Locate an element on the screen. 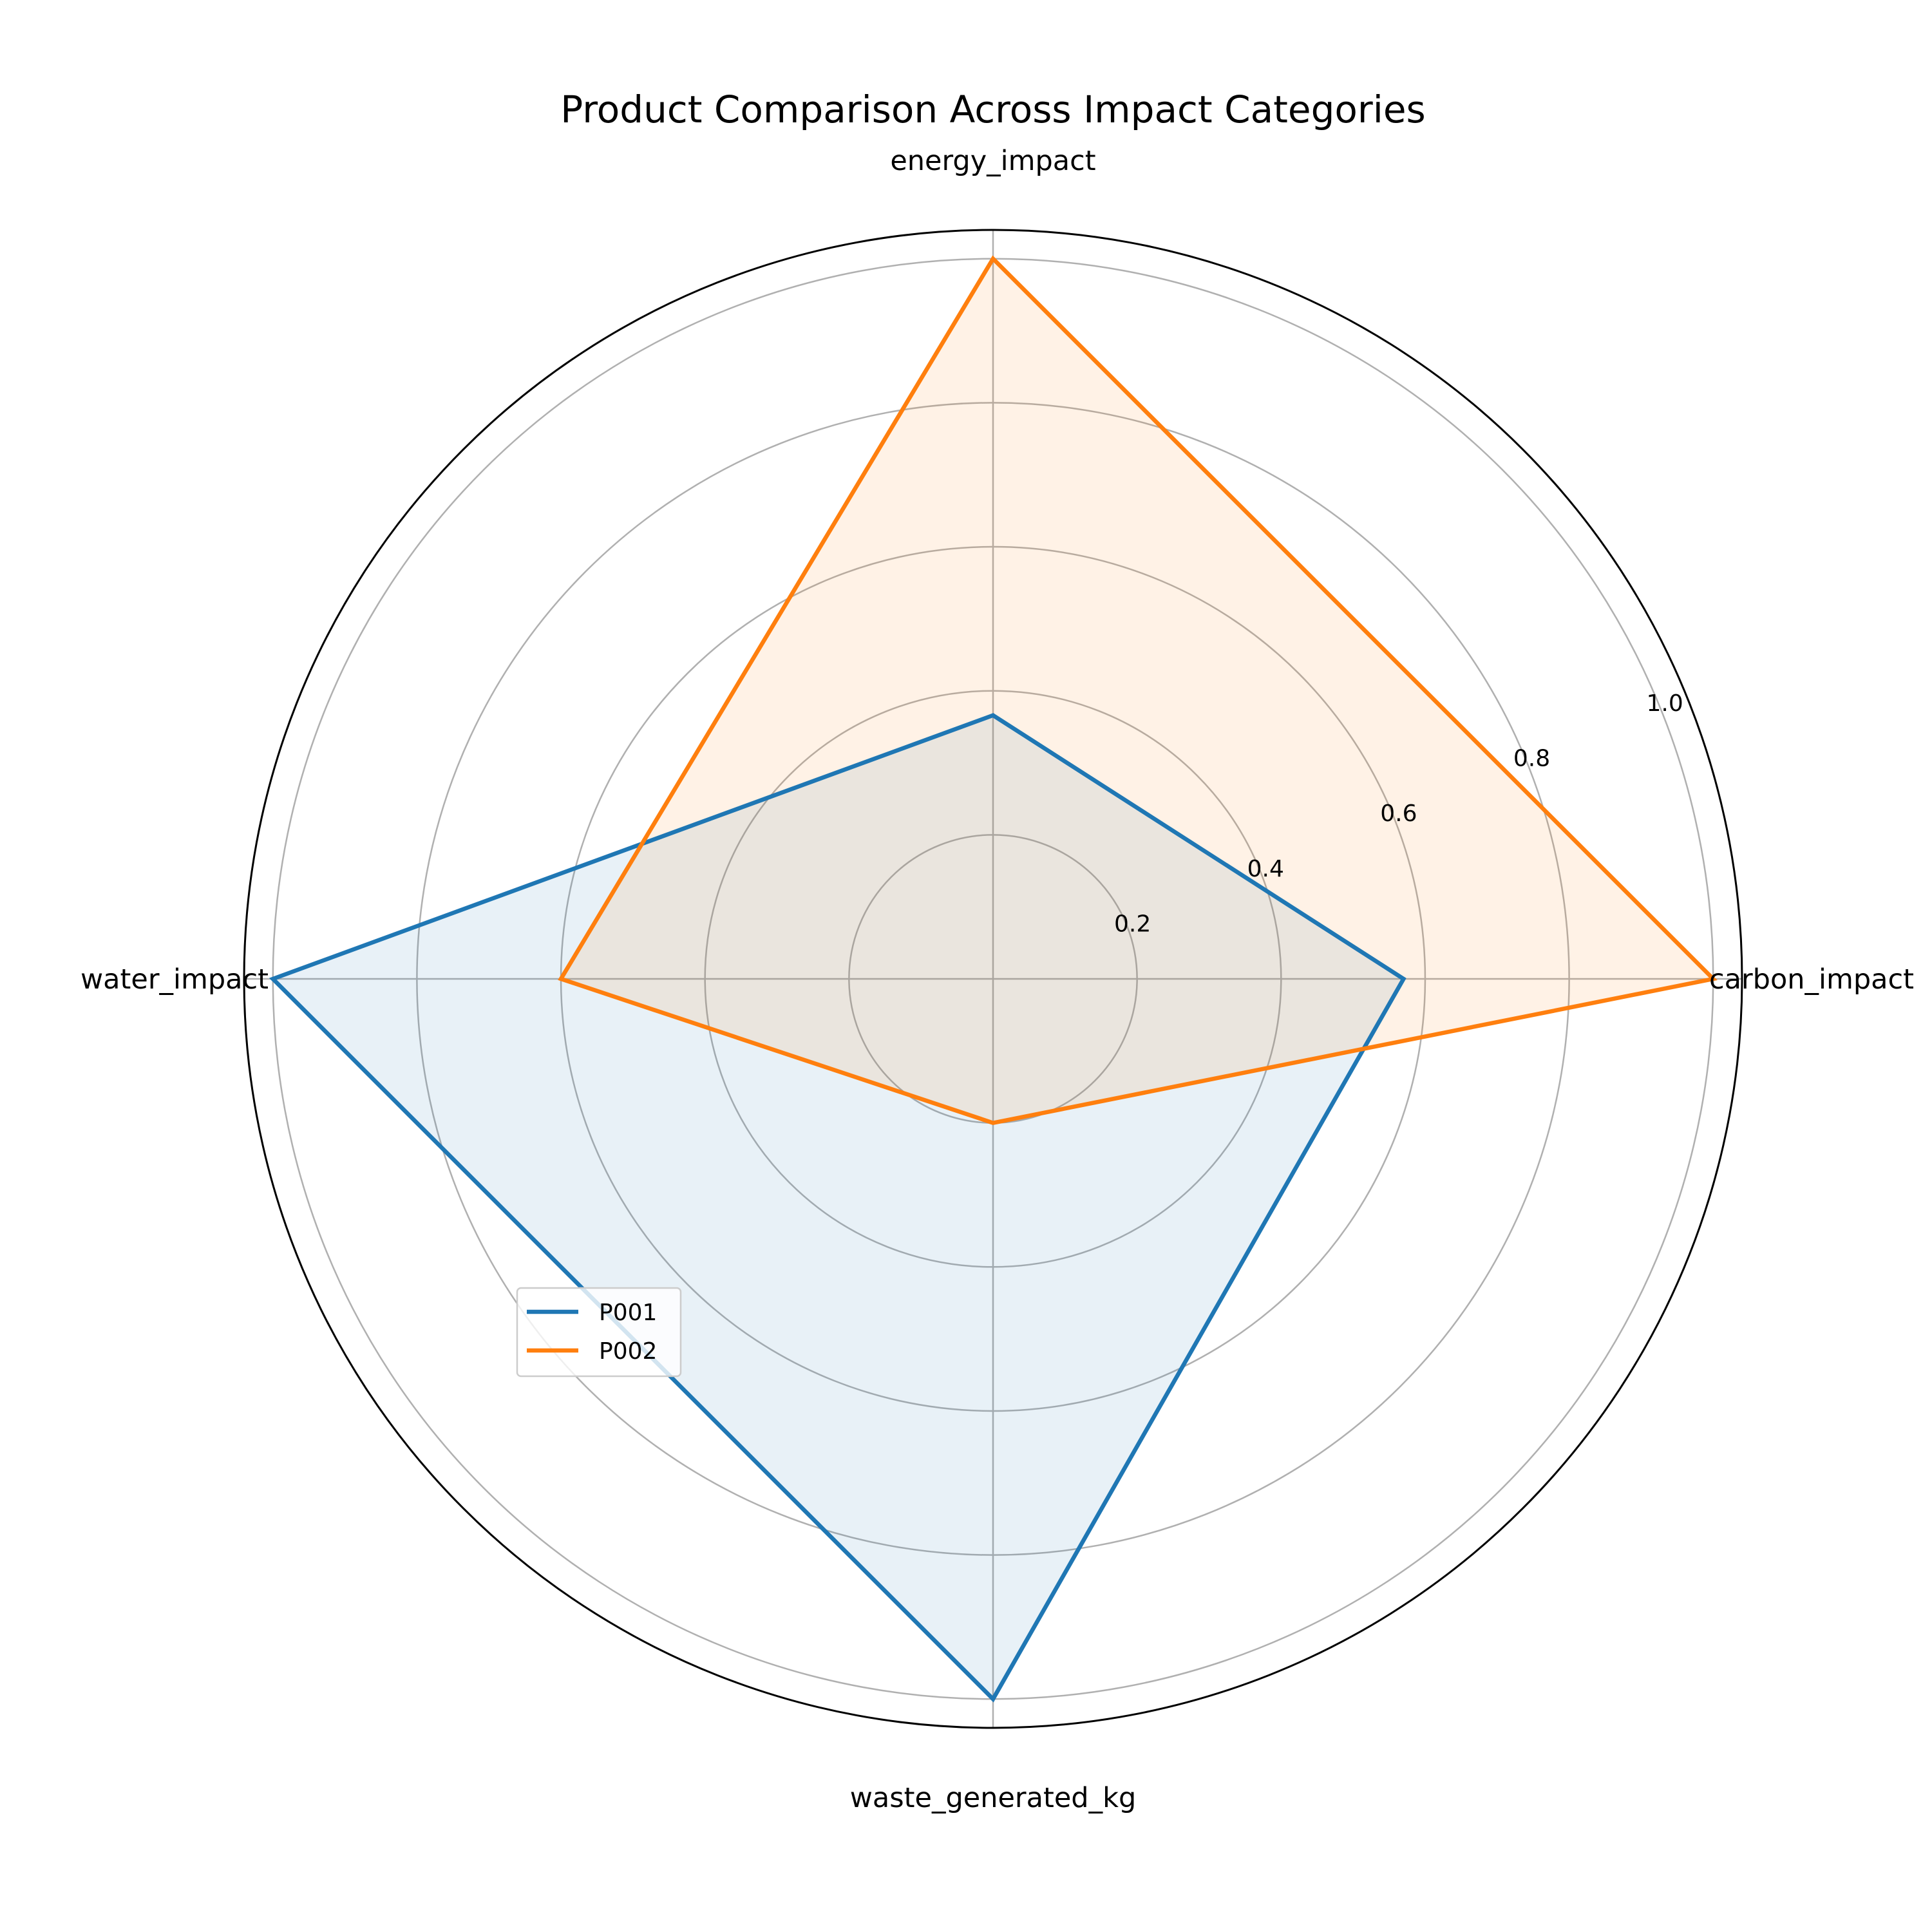 The image size is (1932, 1932). axis-label-water-impact: water_impact is located at coordinates (175, 979).